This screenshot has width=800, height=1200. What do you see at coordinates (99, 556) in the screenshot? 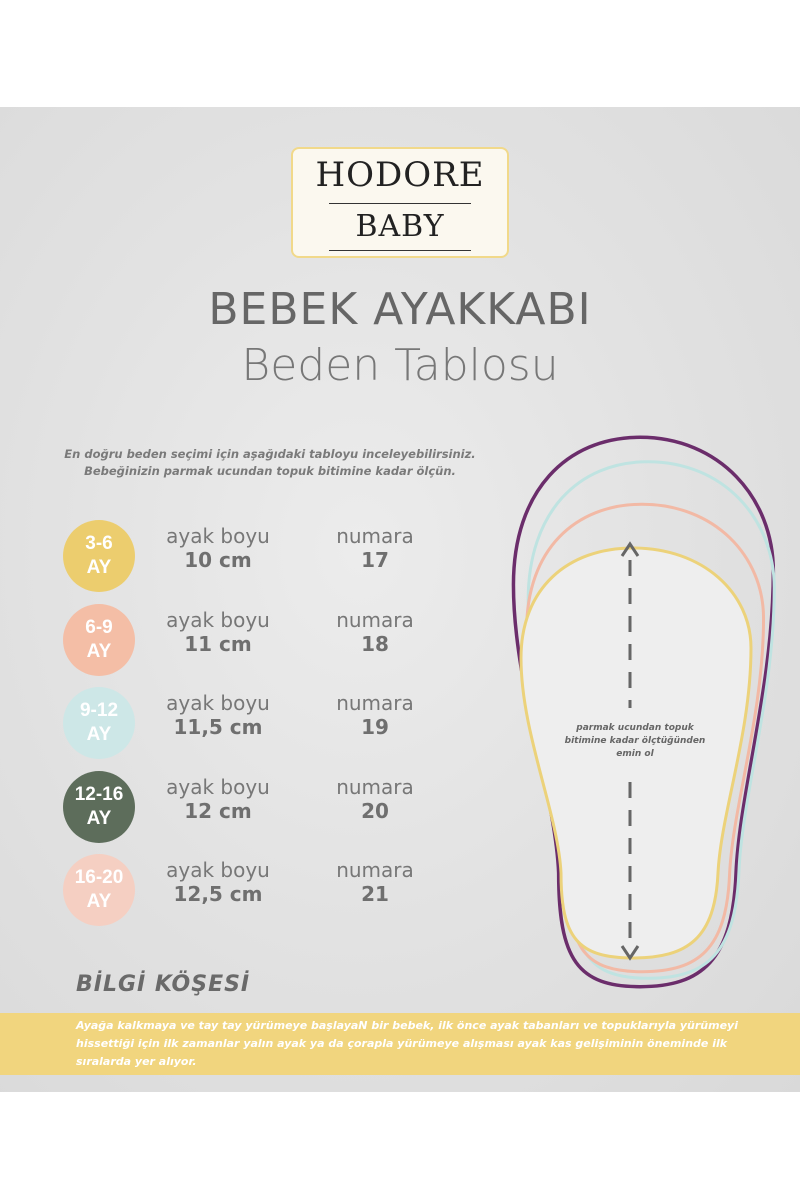
I see `age-badge: 3-6 AY` at bounding box center [99, 556].